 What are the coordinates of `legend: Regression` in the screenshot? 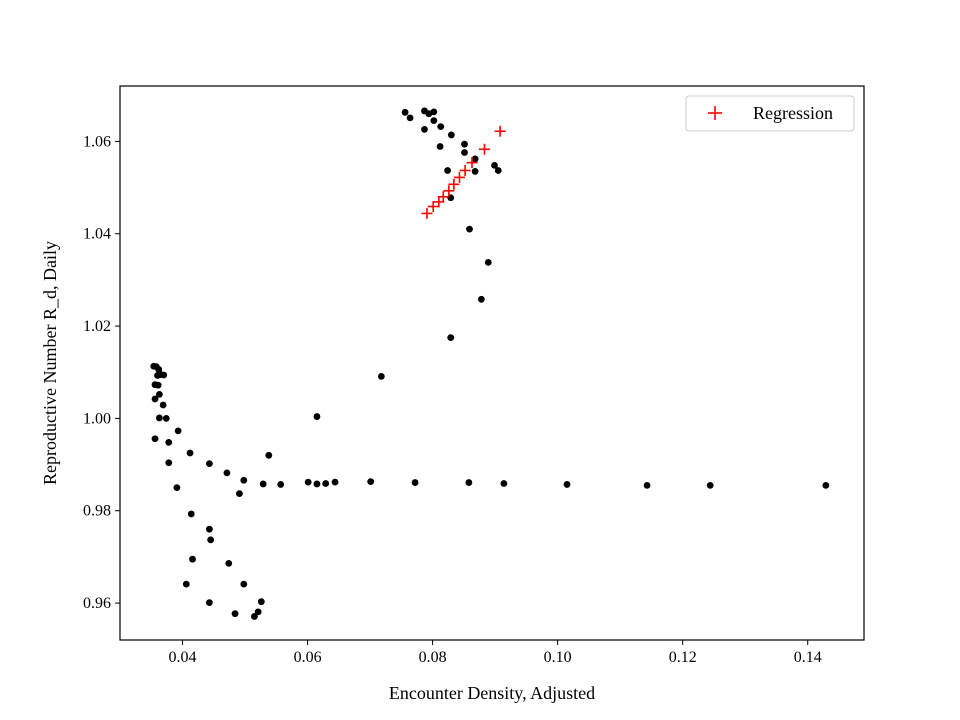 It's located at (770, 113).